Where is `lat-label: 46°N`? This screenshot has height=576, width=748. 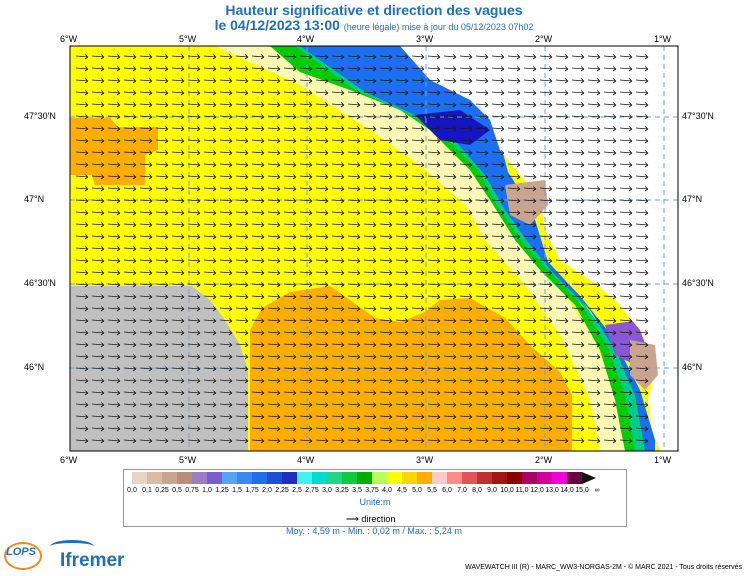 lat-label: 46°N is located at coordinates (34, 367).